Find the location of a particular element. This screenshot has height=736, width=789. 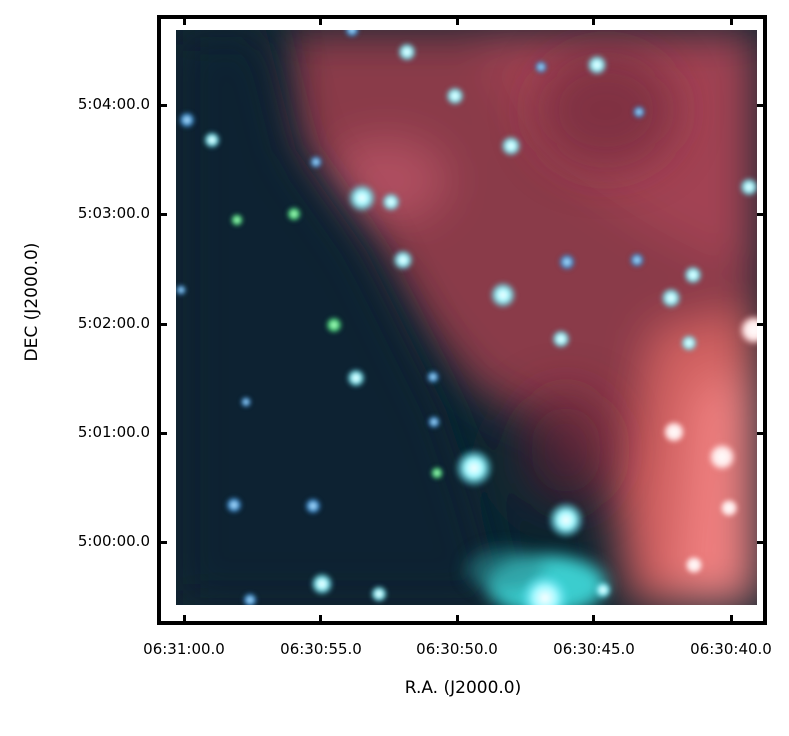

y-tick-label: 5:01:00.0 is located at coordinates (113, 432).